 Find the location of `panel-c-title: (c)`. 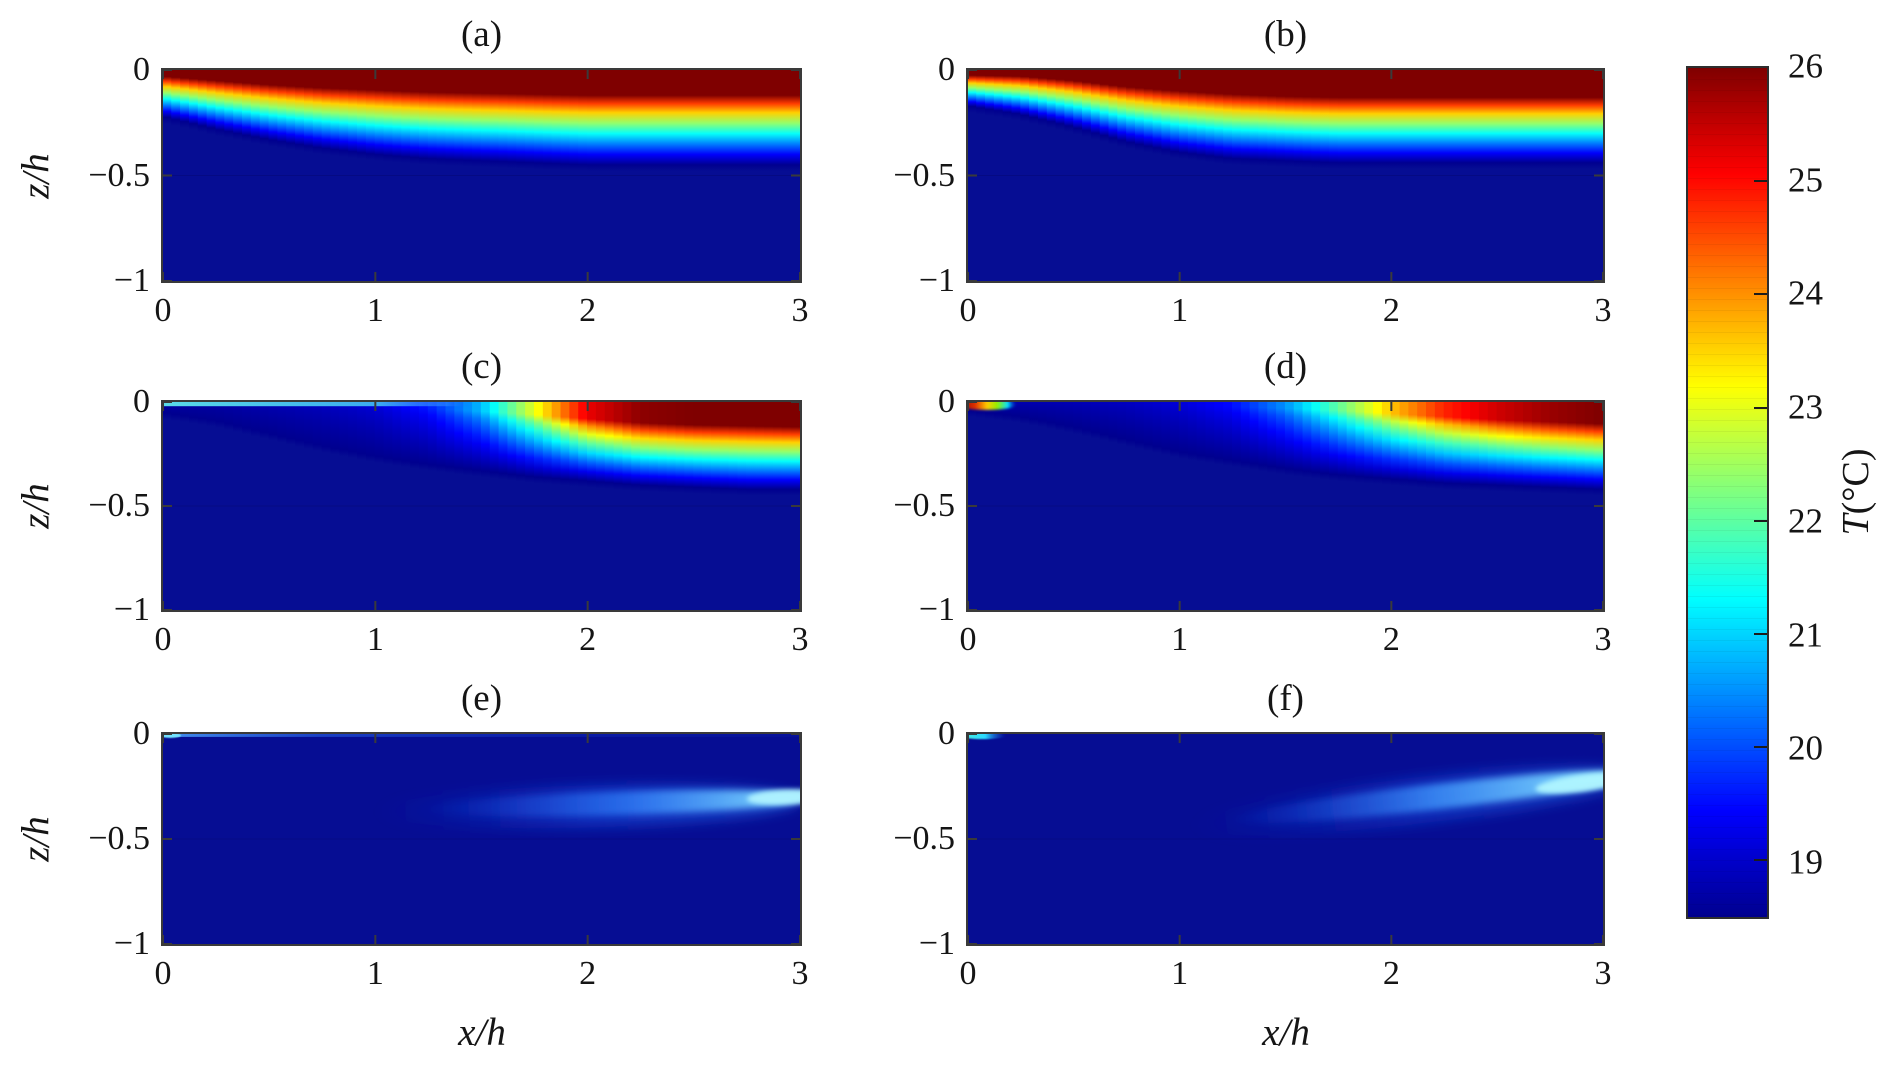

panel-c-title: (c) is located at coordinates (481, 366).